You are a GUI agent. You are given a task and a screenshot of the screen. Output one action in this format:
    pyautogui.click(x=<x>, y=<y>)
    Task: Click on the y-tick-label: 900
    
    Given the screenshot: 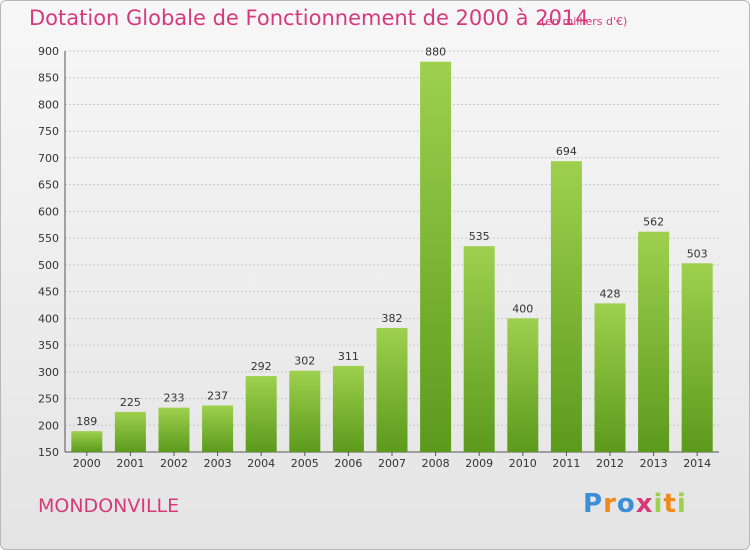 What is the action you would take?
    pyautogui.click(x=48, y=51)
    